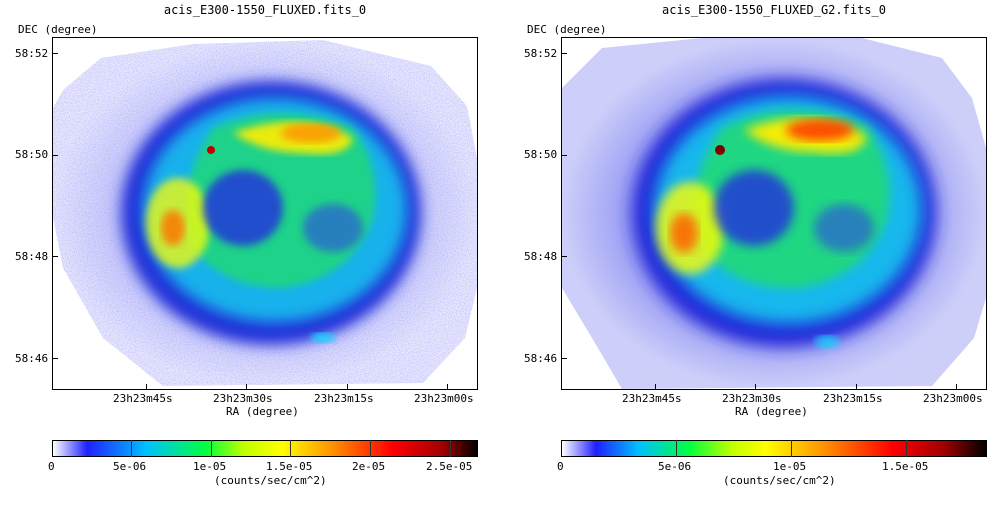 This screenshot has height=511, width=1000. Describe the element at coordinates (265, 10) in the screenshot. I see `panel-title: acis_E300-1550_FLUXED.fits_0` at that location.